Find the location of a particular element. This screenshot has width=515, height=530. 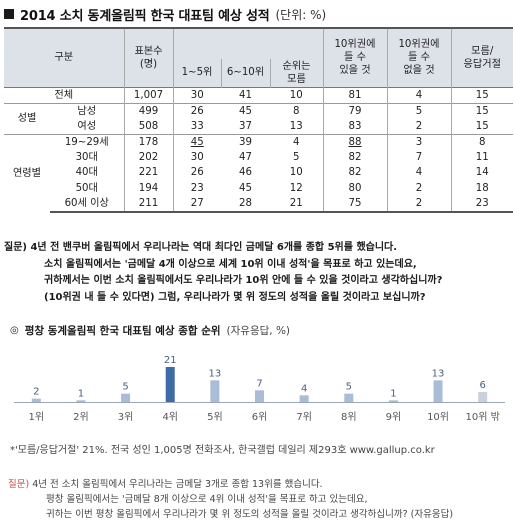

header-within-10-group is located at coordinates (247, 43).